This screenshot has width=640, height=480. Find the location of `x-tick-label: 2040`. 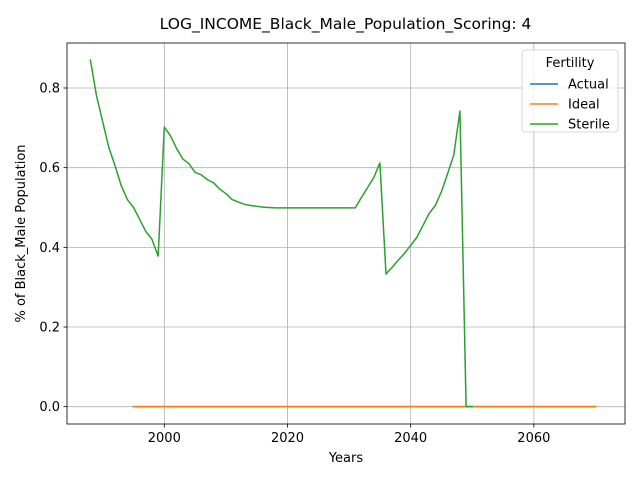

x-tick-label: 2040 is located at coordinates (410, 438).